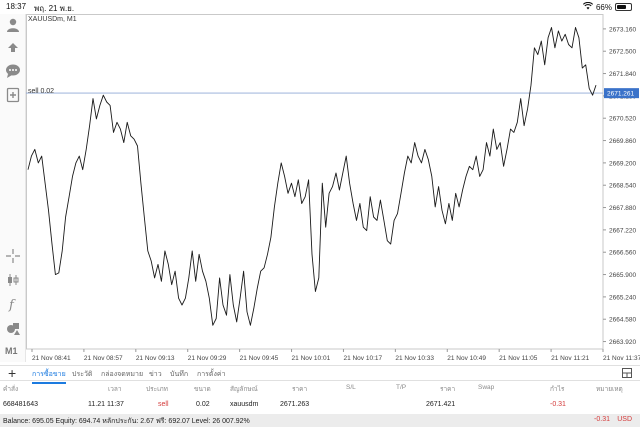 The width and height of the screenshot is (640, 447). Describe the element at coordinates (211, 374) in the screenshot. I see `tab-settings: การตั้งค่า` at that location.